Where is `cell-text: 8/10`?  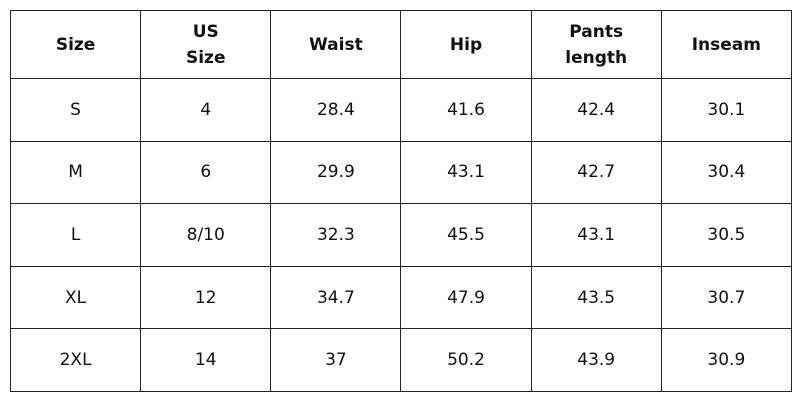 cell-text: 8/10 is located at coordinates (205, 234).